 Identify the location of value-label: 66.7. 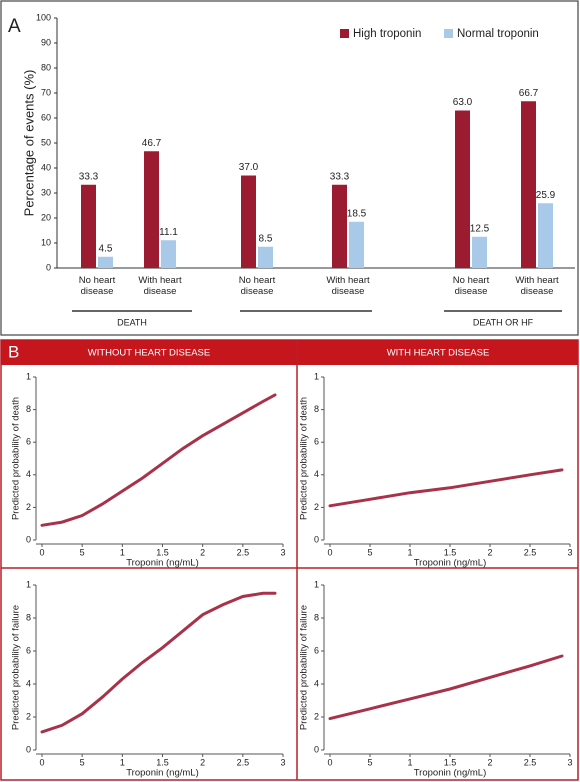
(529, 93).